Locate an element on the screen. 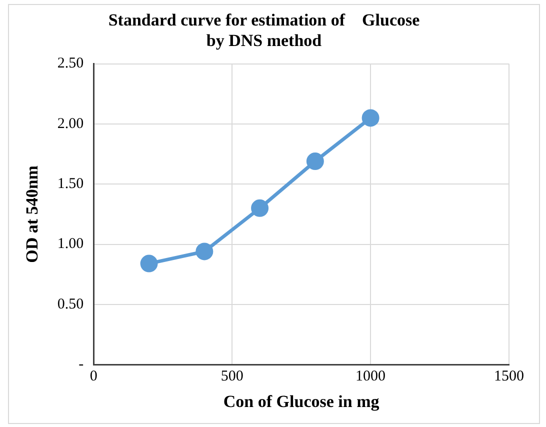 This screenshot has height=427, width=546. y-tick-label: 1.00 is located at coordinates (70, 244).